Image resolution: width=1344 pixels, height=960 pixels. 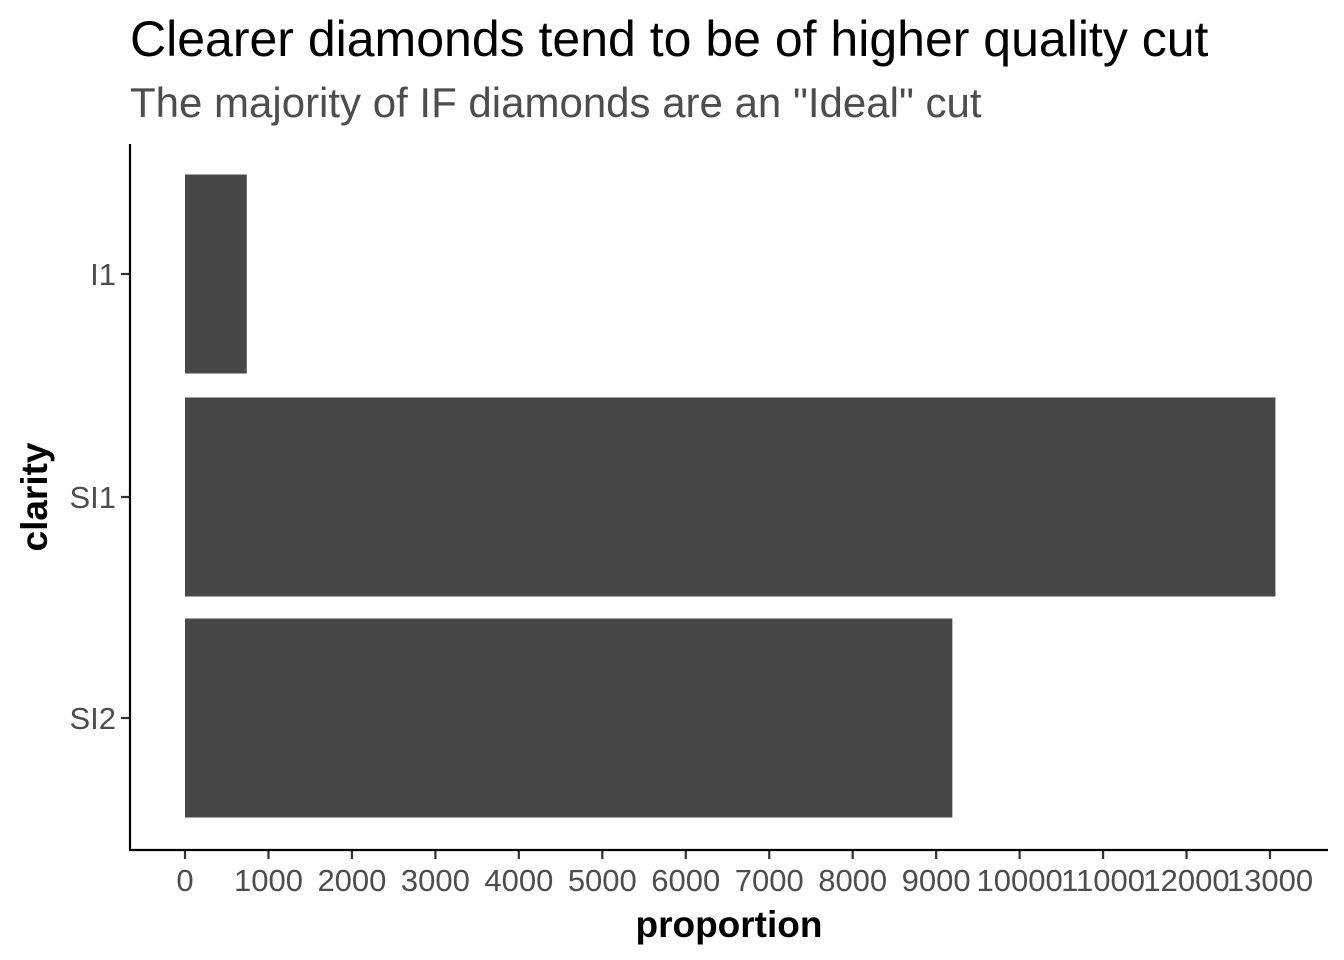 I want to click on x-tick-label: 1000, so click(x=268, y=880).